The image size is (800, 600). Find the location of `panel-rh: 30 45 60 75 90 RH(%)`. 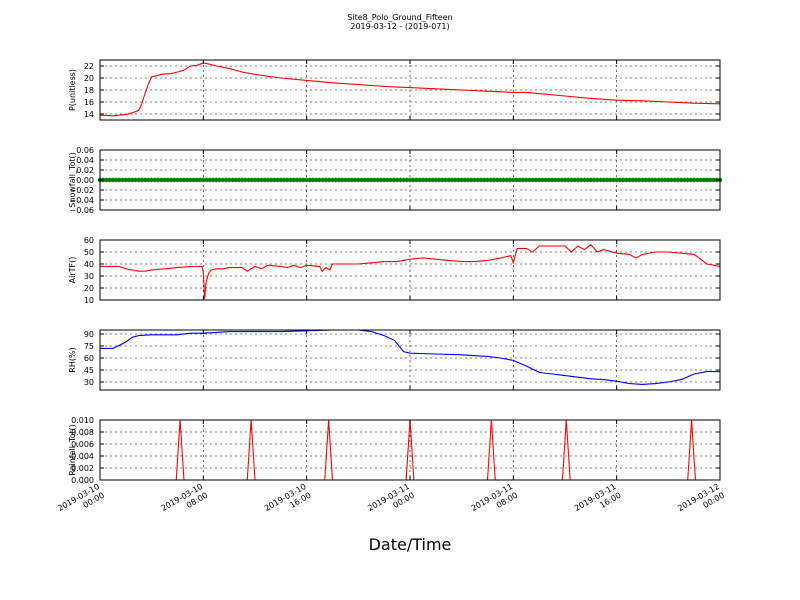

panel-rh: 30 45 60 75 90 RH(%) is located at coordinates (394, 360).